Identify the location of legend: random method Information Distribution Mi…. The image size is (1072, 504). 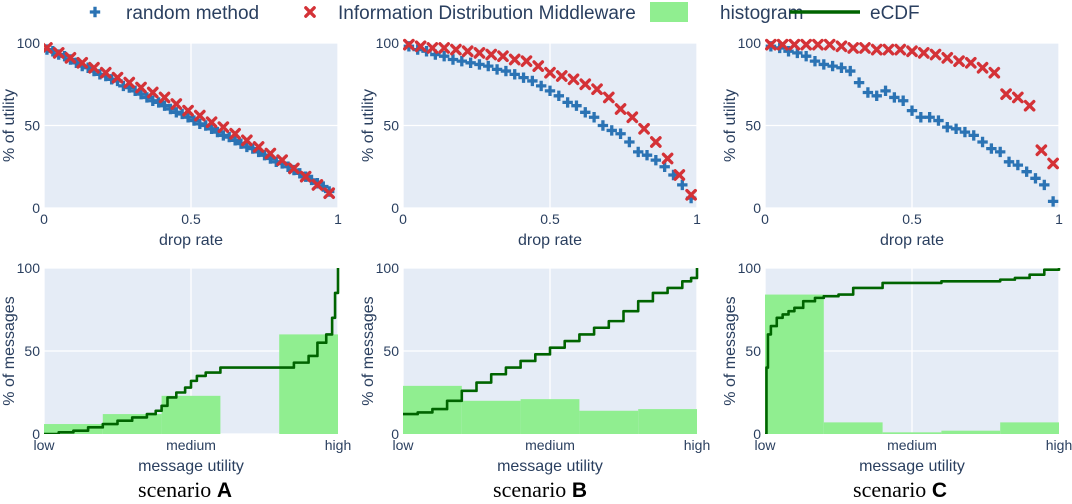
(504, 13).